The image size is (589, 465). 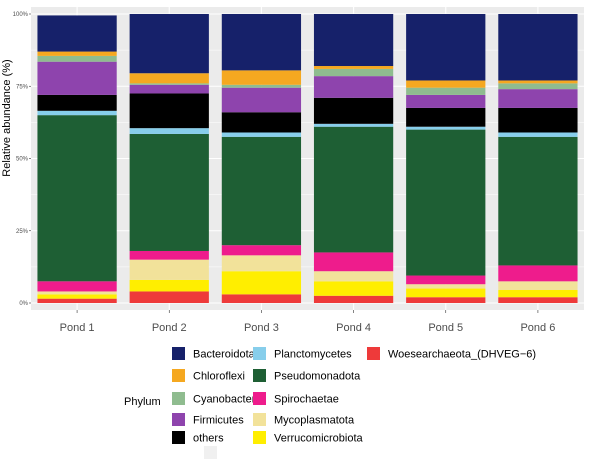 What do you see at coordinates (22, 159) in the screenshot?
I see `y-axis: 0% 25% 50% 75% 100%` at bounding box center [22, 159].